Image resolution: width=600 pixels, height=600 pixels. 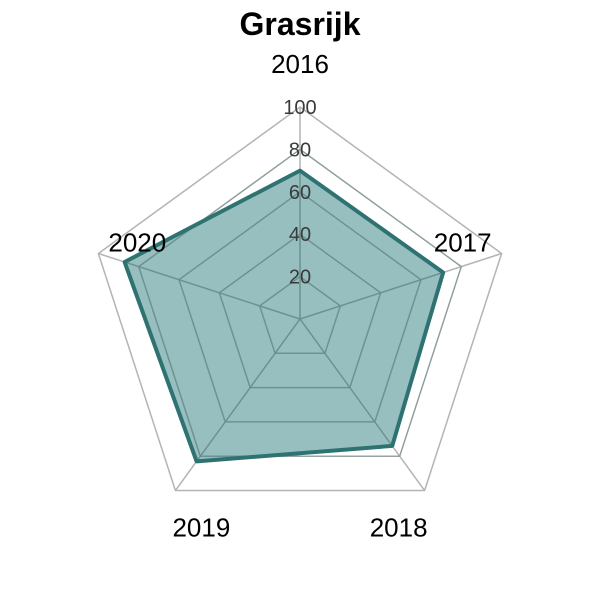 What do you see at coordinates (137, 242) in the screenshot?
I see `axis-label-2020: 2020` at bounding box center [137, 242].